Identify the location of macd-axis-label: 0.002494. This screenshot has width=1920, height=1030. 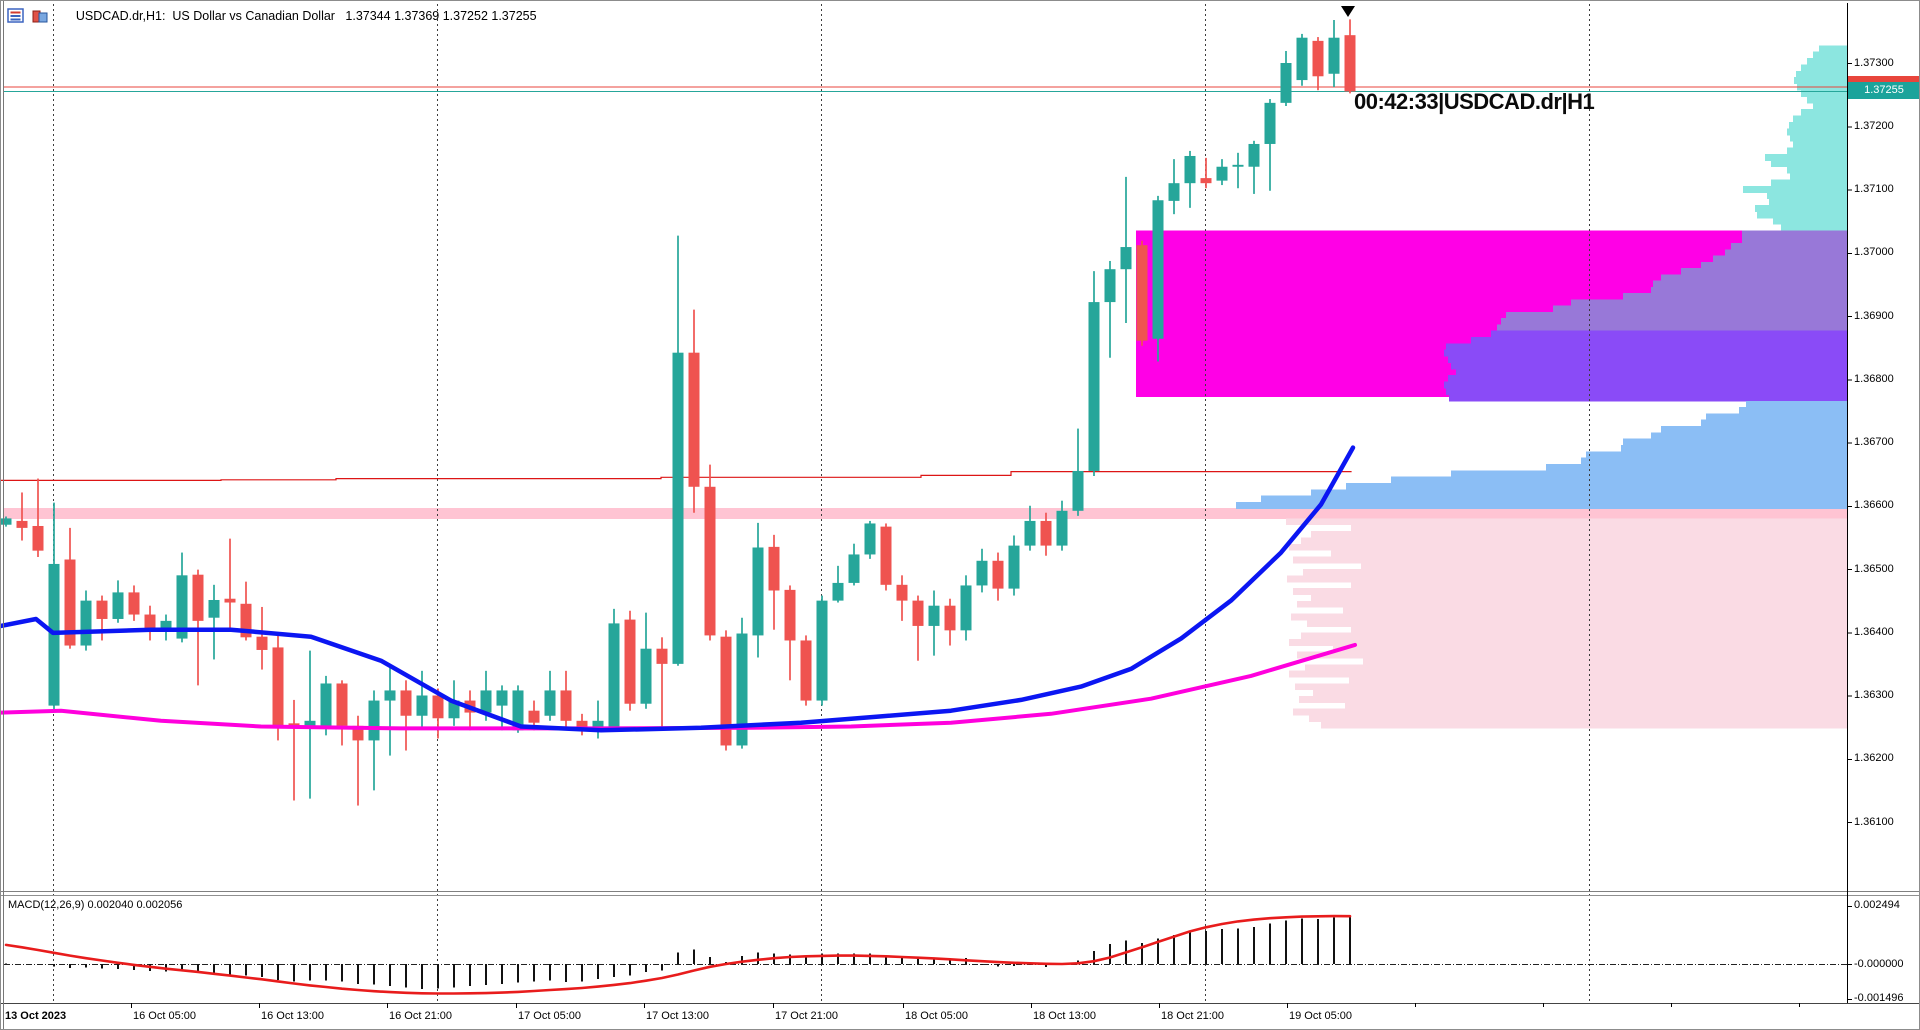
(1877, 905).